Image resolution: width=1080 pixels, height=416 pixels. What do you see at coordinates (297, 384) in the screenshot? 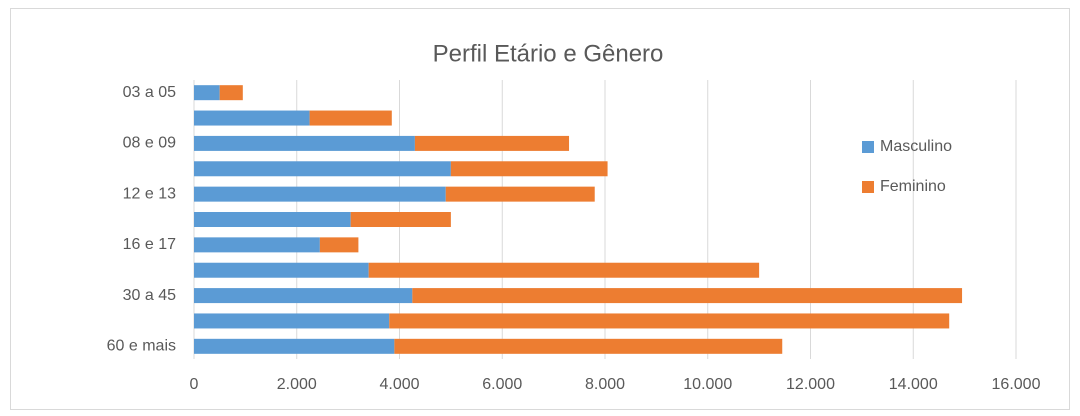
I see `x-tick-label: 2.000` at bounding box center [297, 384].